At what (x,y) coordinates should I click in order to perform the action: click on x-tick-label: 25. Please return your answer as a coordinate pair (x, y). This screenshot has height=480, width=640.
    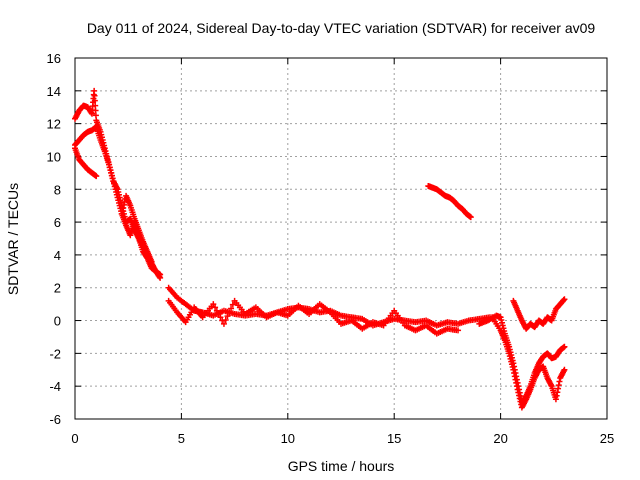
    Looking at the image, I should click on (607, 438).